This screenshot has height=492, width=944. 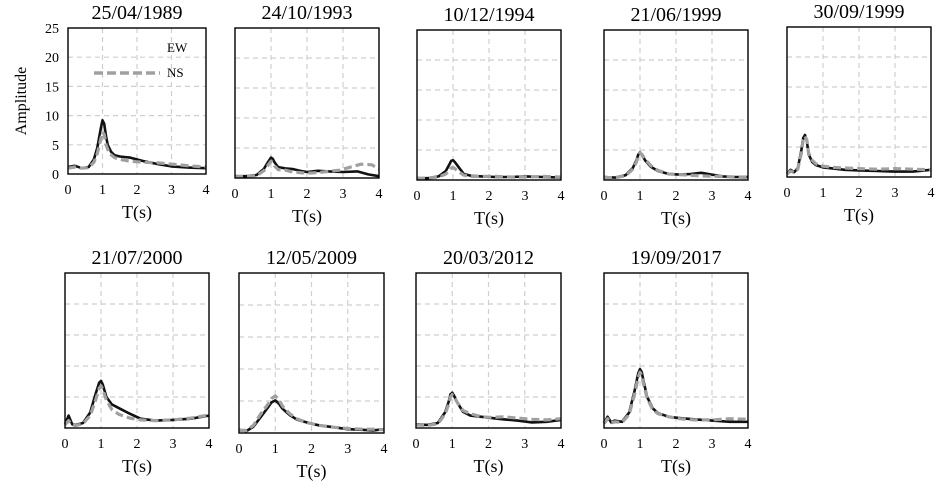 I want to click on subplot-title: 21/07/2000, so click(x=136, y=258).